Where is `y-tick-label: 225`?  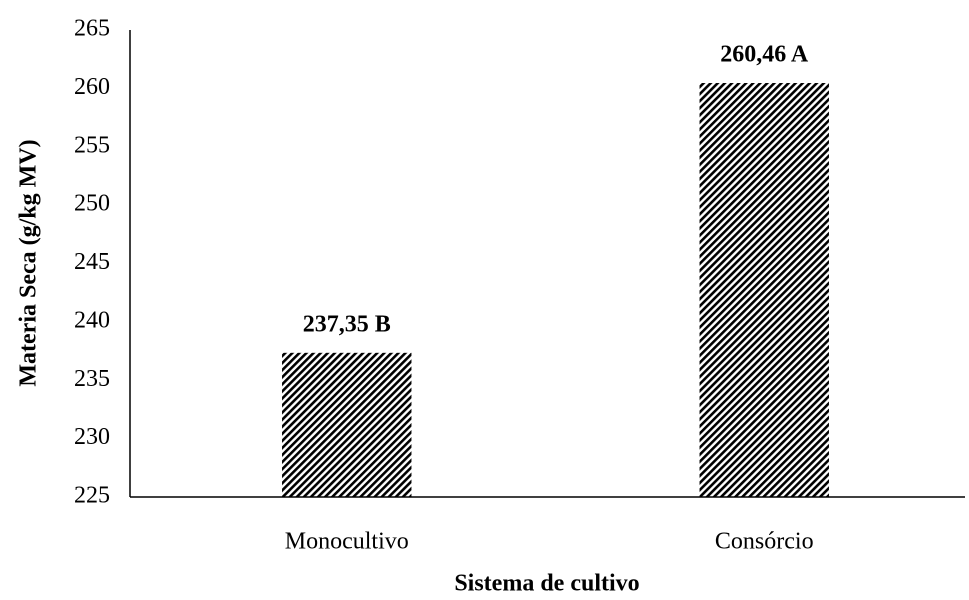 y-tick-label: 225 is located at coordinates (92, 496).